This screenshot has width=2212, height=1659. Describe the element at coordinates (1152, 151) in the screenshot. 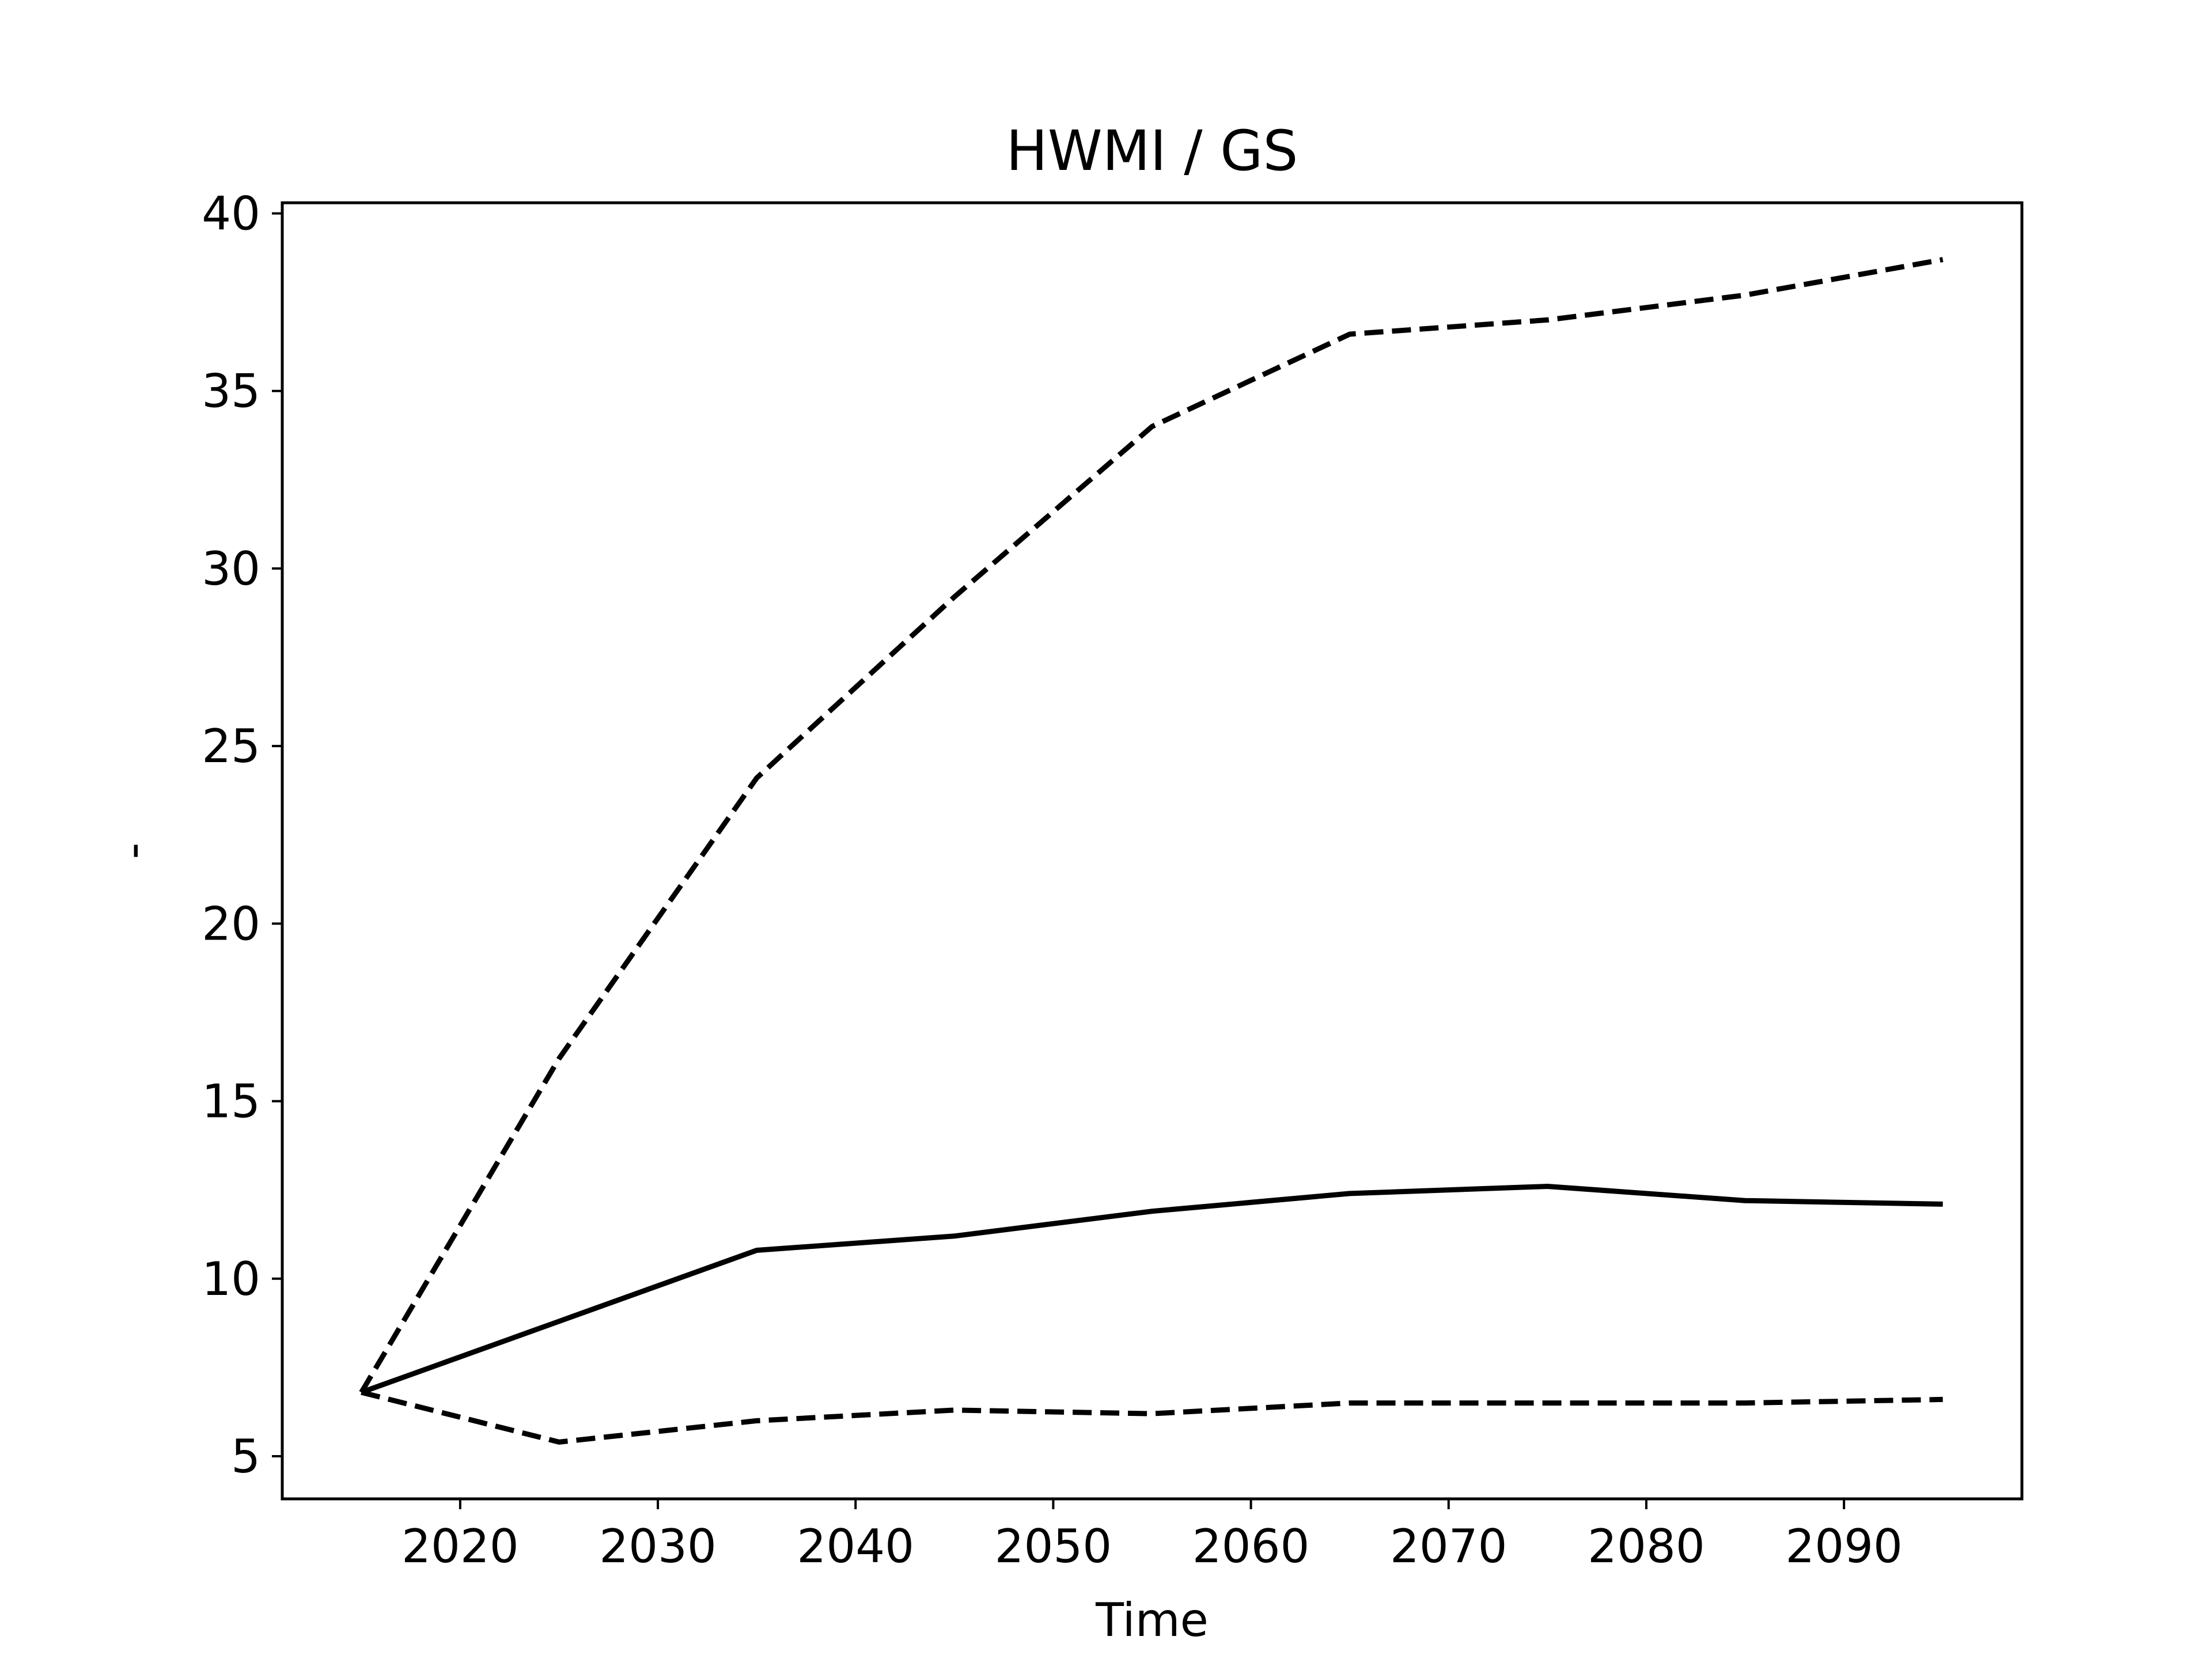

I see `chart-title: HWMI / GS` at that location.